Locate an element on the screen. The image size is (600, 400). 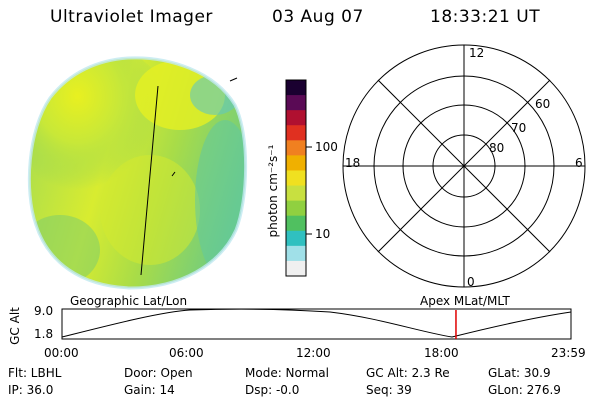
mlat-label-70: 70 is located at coordinates (519, 128).